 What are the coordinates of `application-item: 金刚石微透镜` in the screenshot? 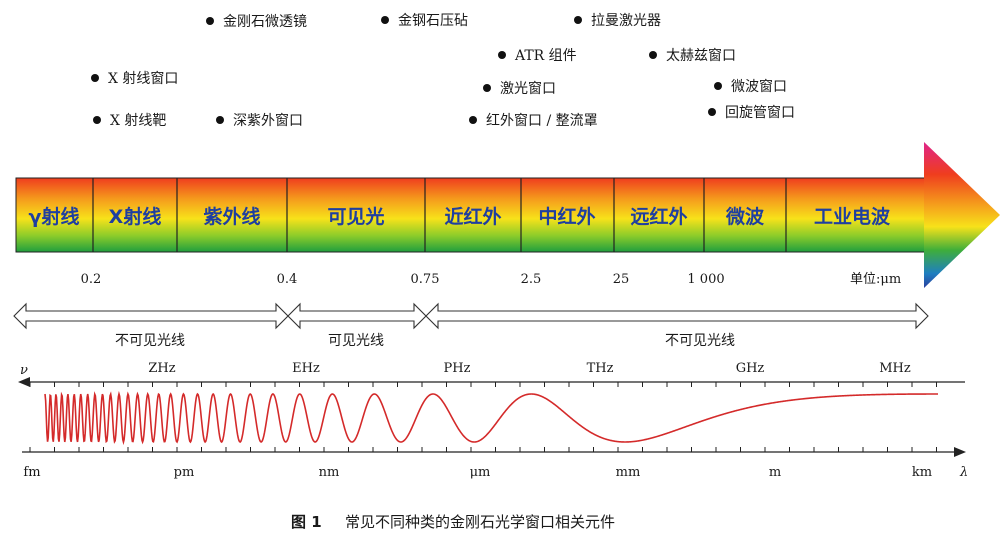 It's located at (256, 22).